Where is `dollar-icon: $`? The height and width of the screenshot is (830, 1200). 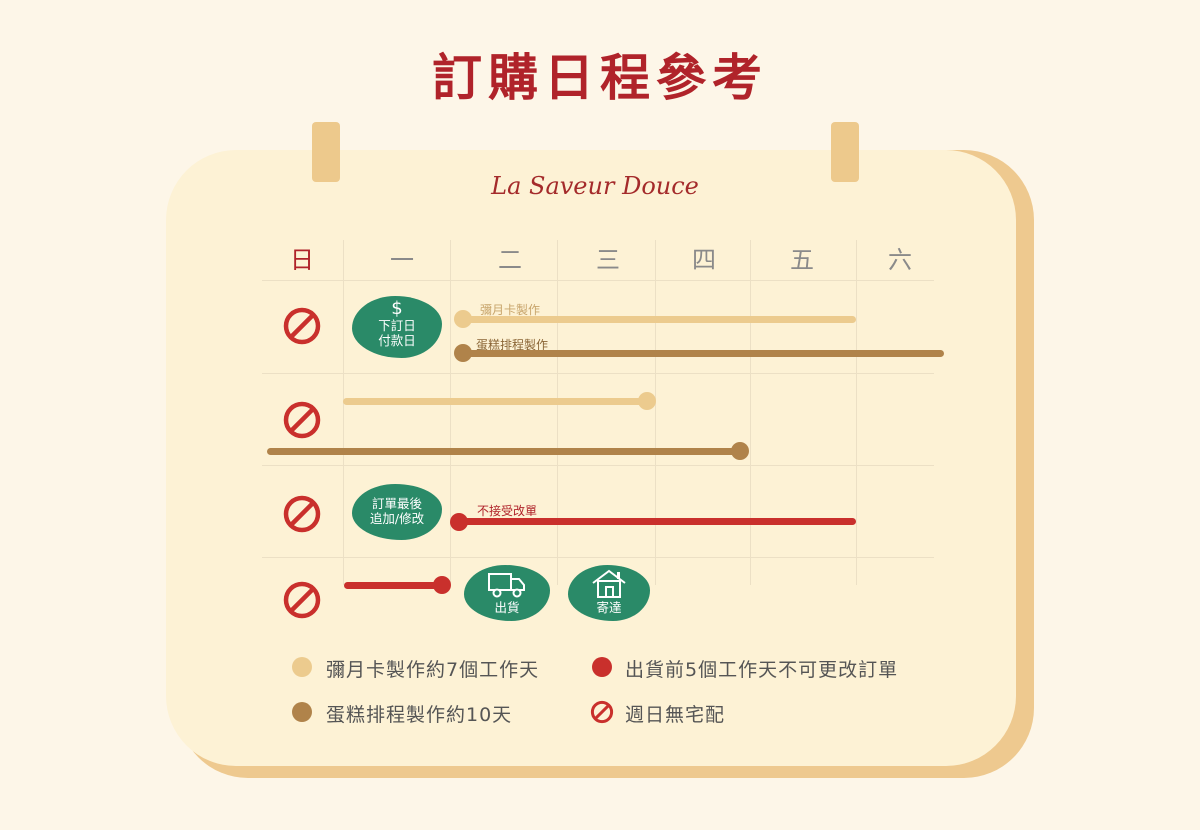 dollar-icon: $ is located at coordinates (397, 308).